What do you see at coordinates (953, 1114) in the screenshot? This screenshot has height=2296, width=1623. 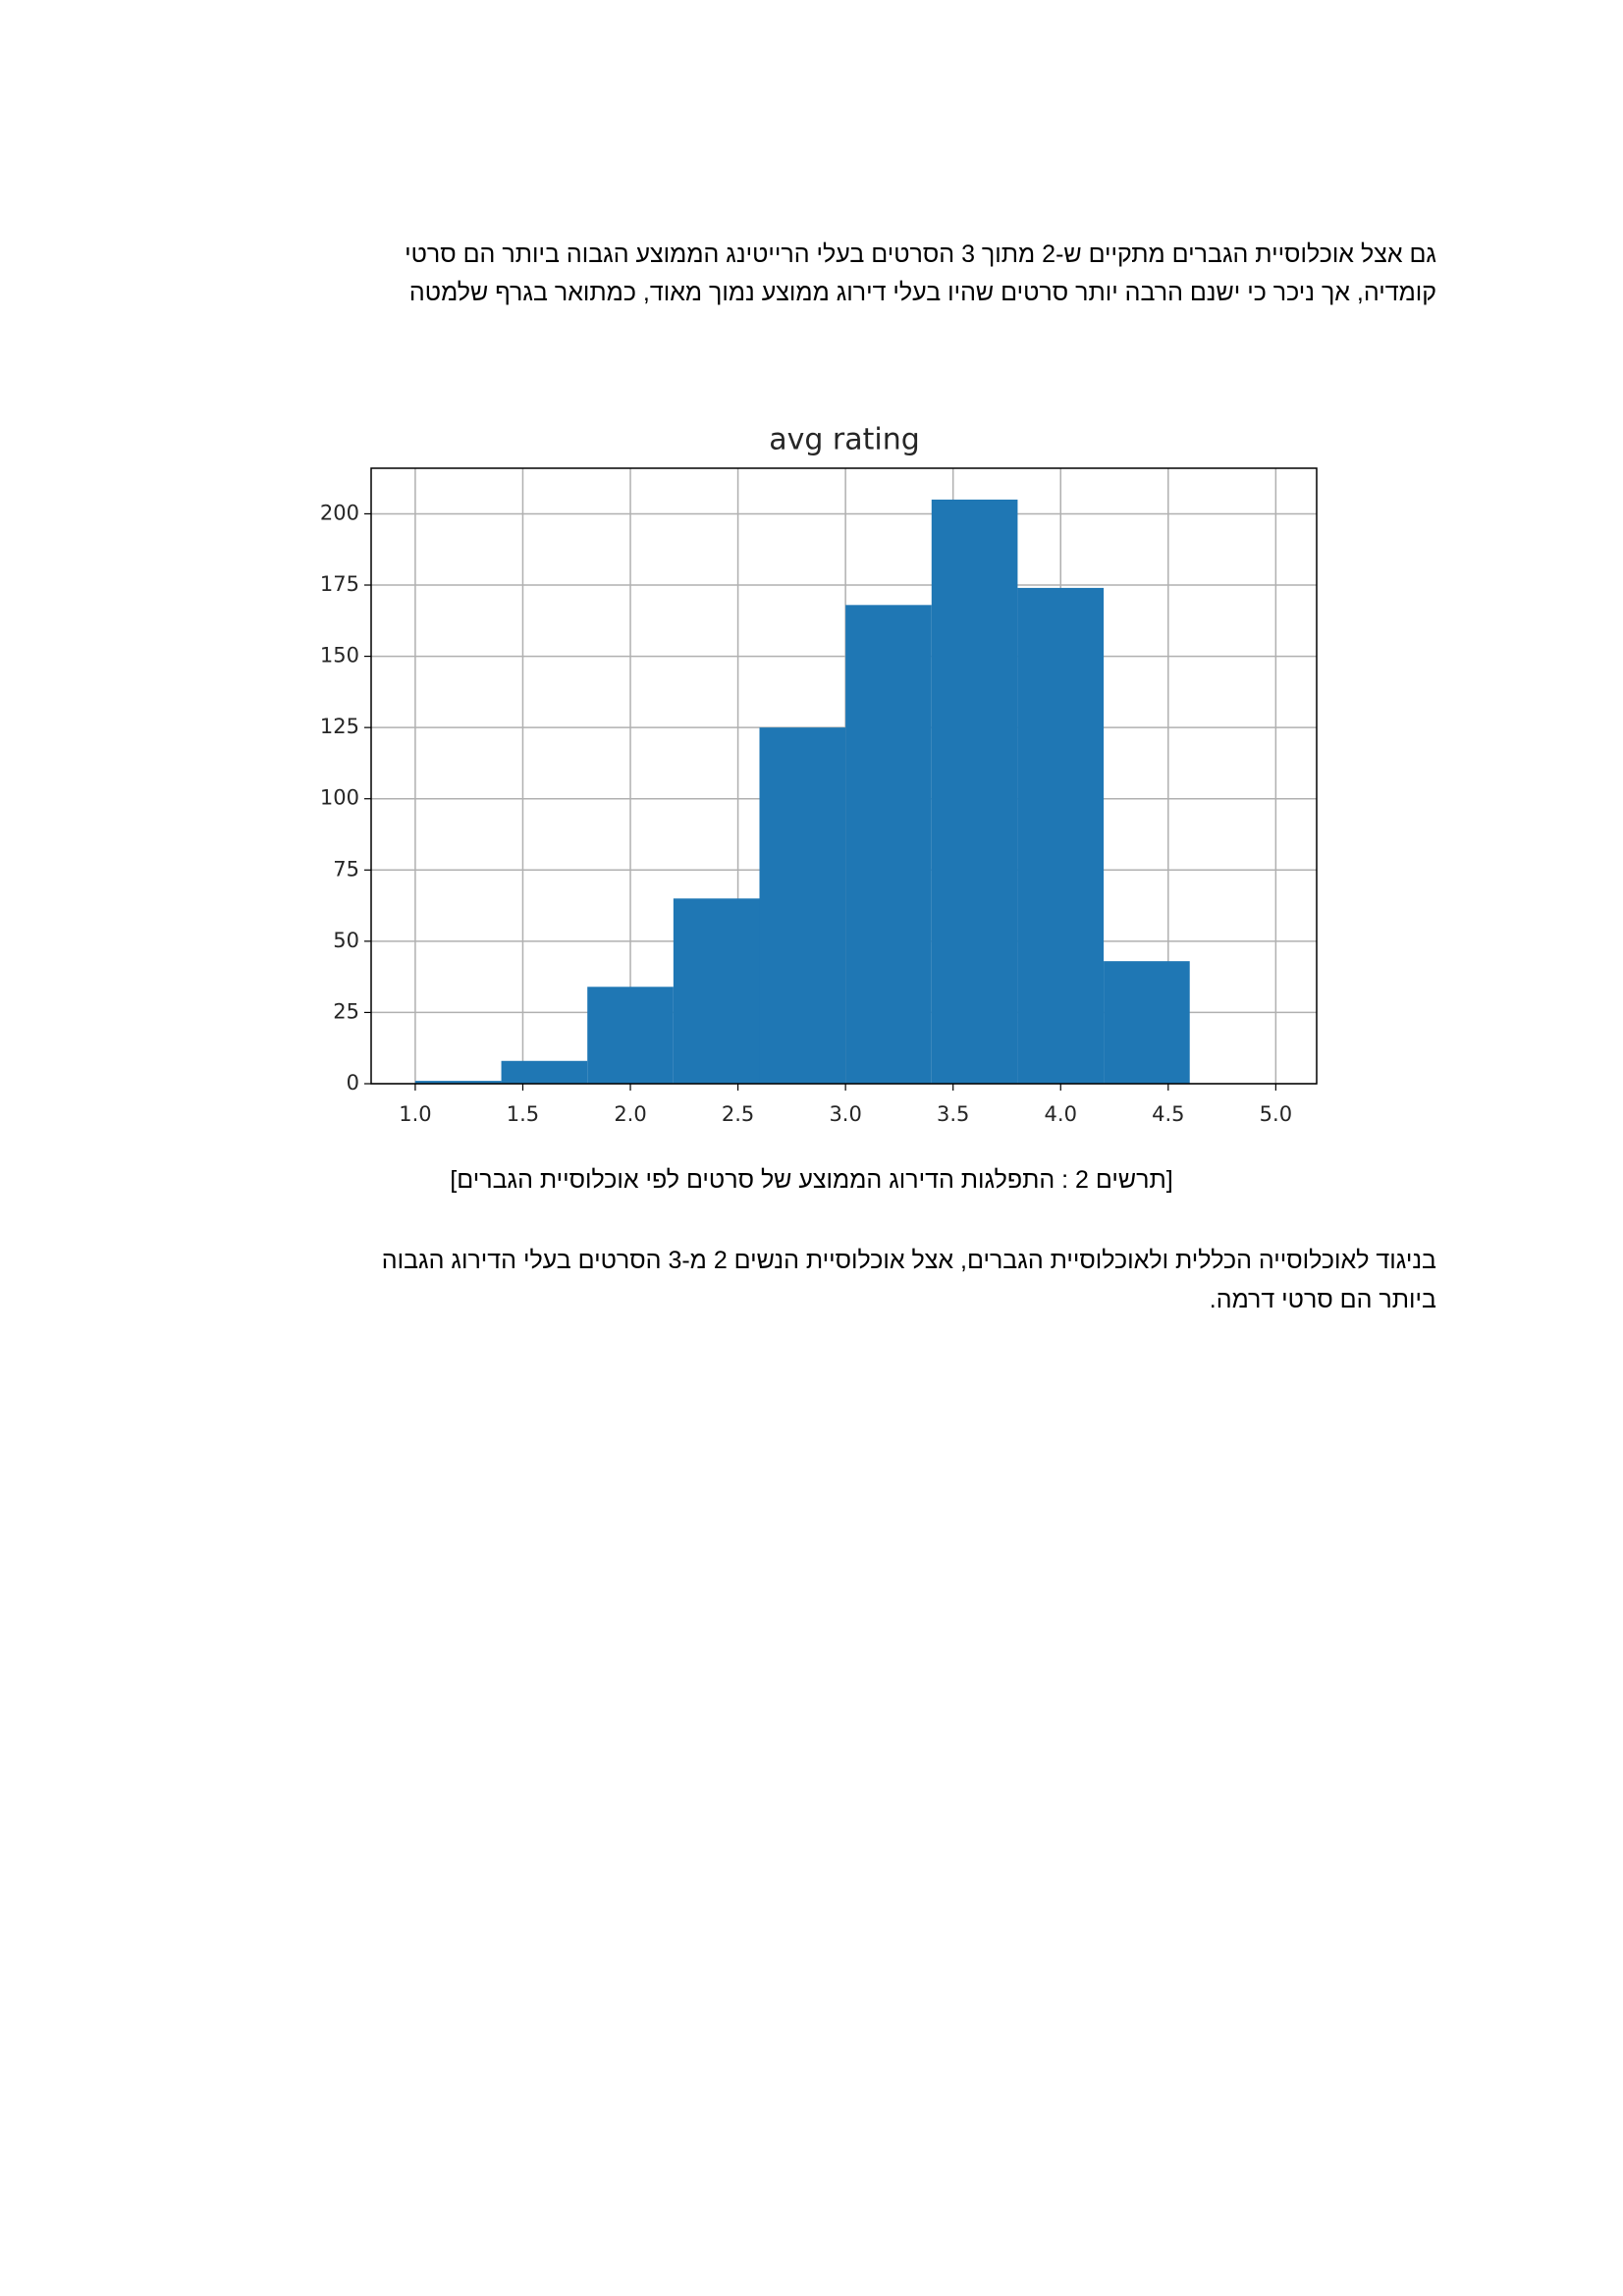 I see `x-tick-label: 3.5` at bounding box center [953, 1114].